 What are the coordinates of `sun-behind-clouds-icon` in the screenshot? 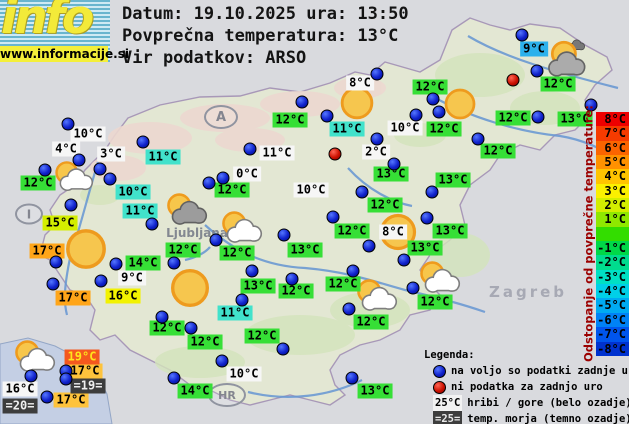 It's located at (566, 58).